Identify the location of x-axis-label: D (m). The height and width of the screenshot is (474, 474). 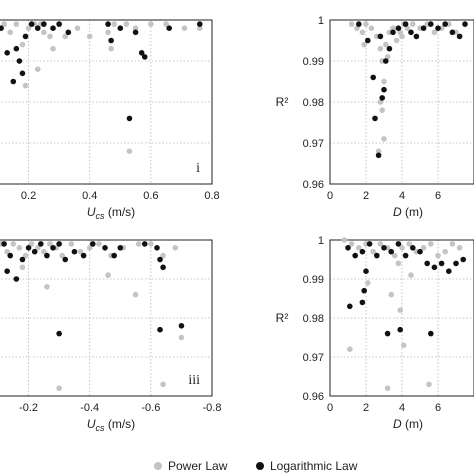
(408, 424).